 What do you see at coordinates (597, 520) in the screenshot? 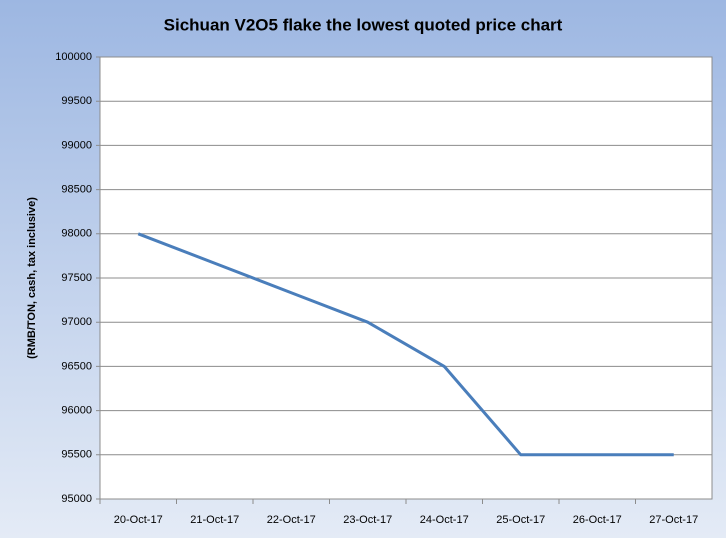
I see `x-tick-label: 26-Oct-17` at bounding box center [597, 520].